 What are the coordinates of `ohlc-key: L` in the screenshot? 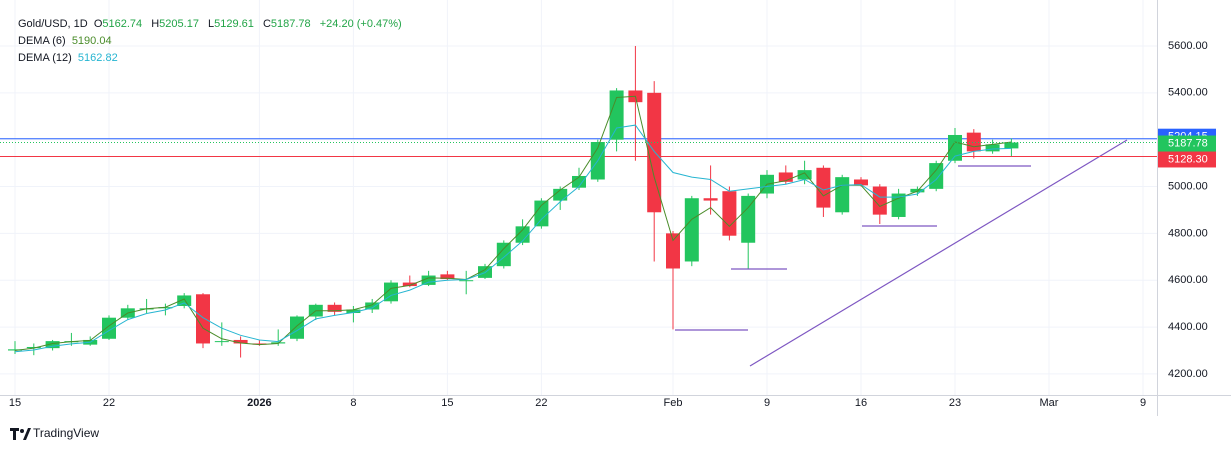 It's located at (211, 24).